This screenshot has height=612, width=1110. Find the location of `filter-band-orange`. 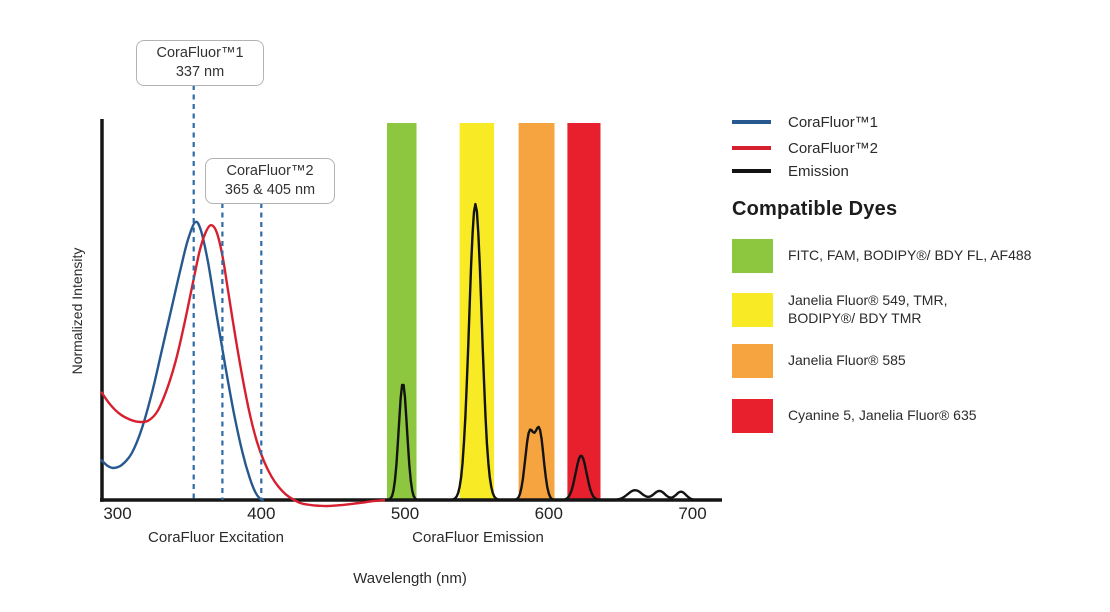

filter-band-orange is located at coordinates (536, 311).